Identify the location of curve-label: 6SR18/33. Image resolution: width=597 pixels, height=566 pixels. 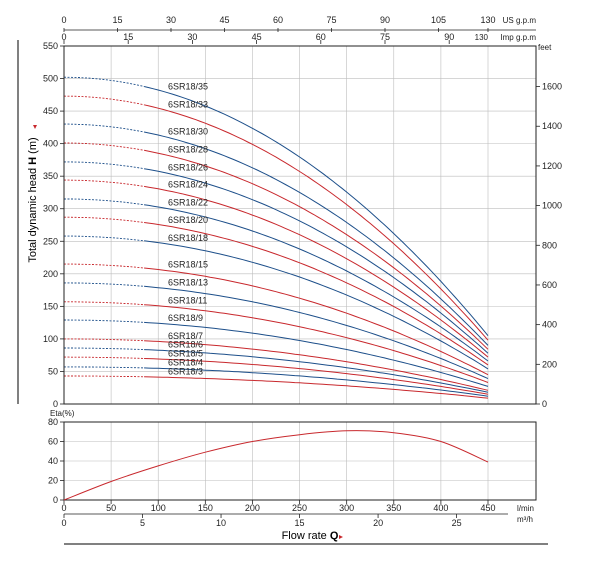
(188, 105).